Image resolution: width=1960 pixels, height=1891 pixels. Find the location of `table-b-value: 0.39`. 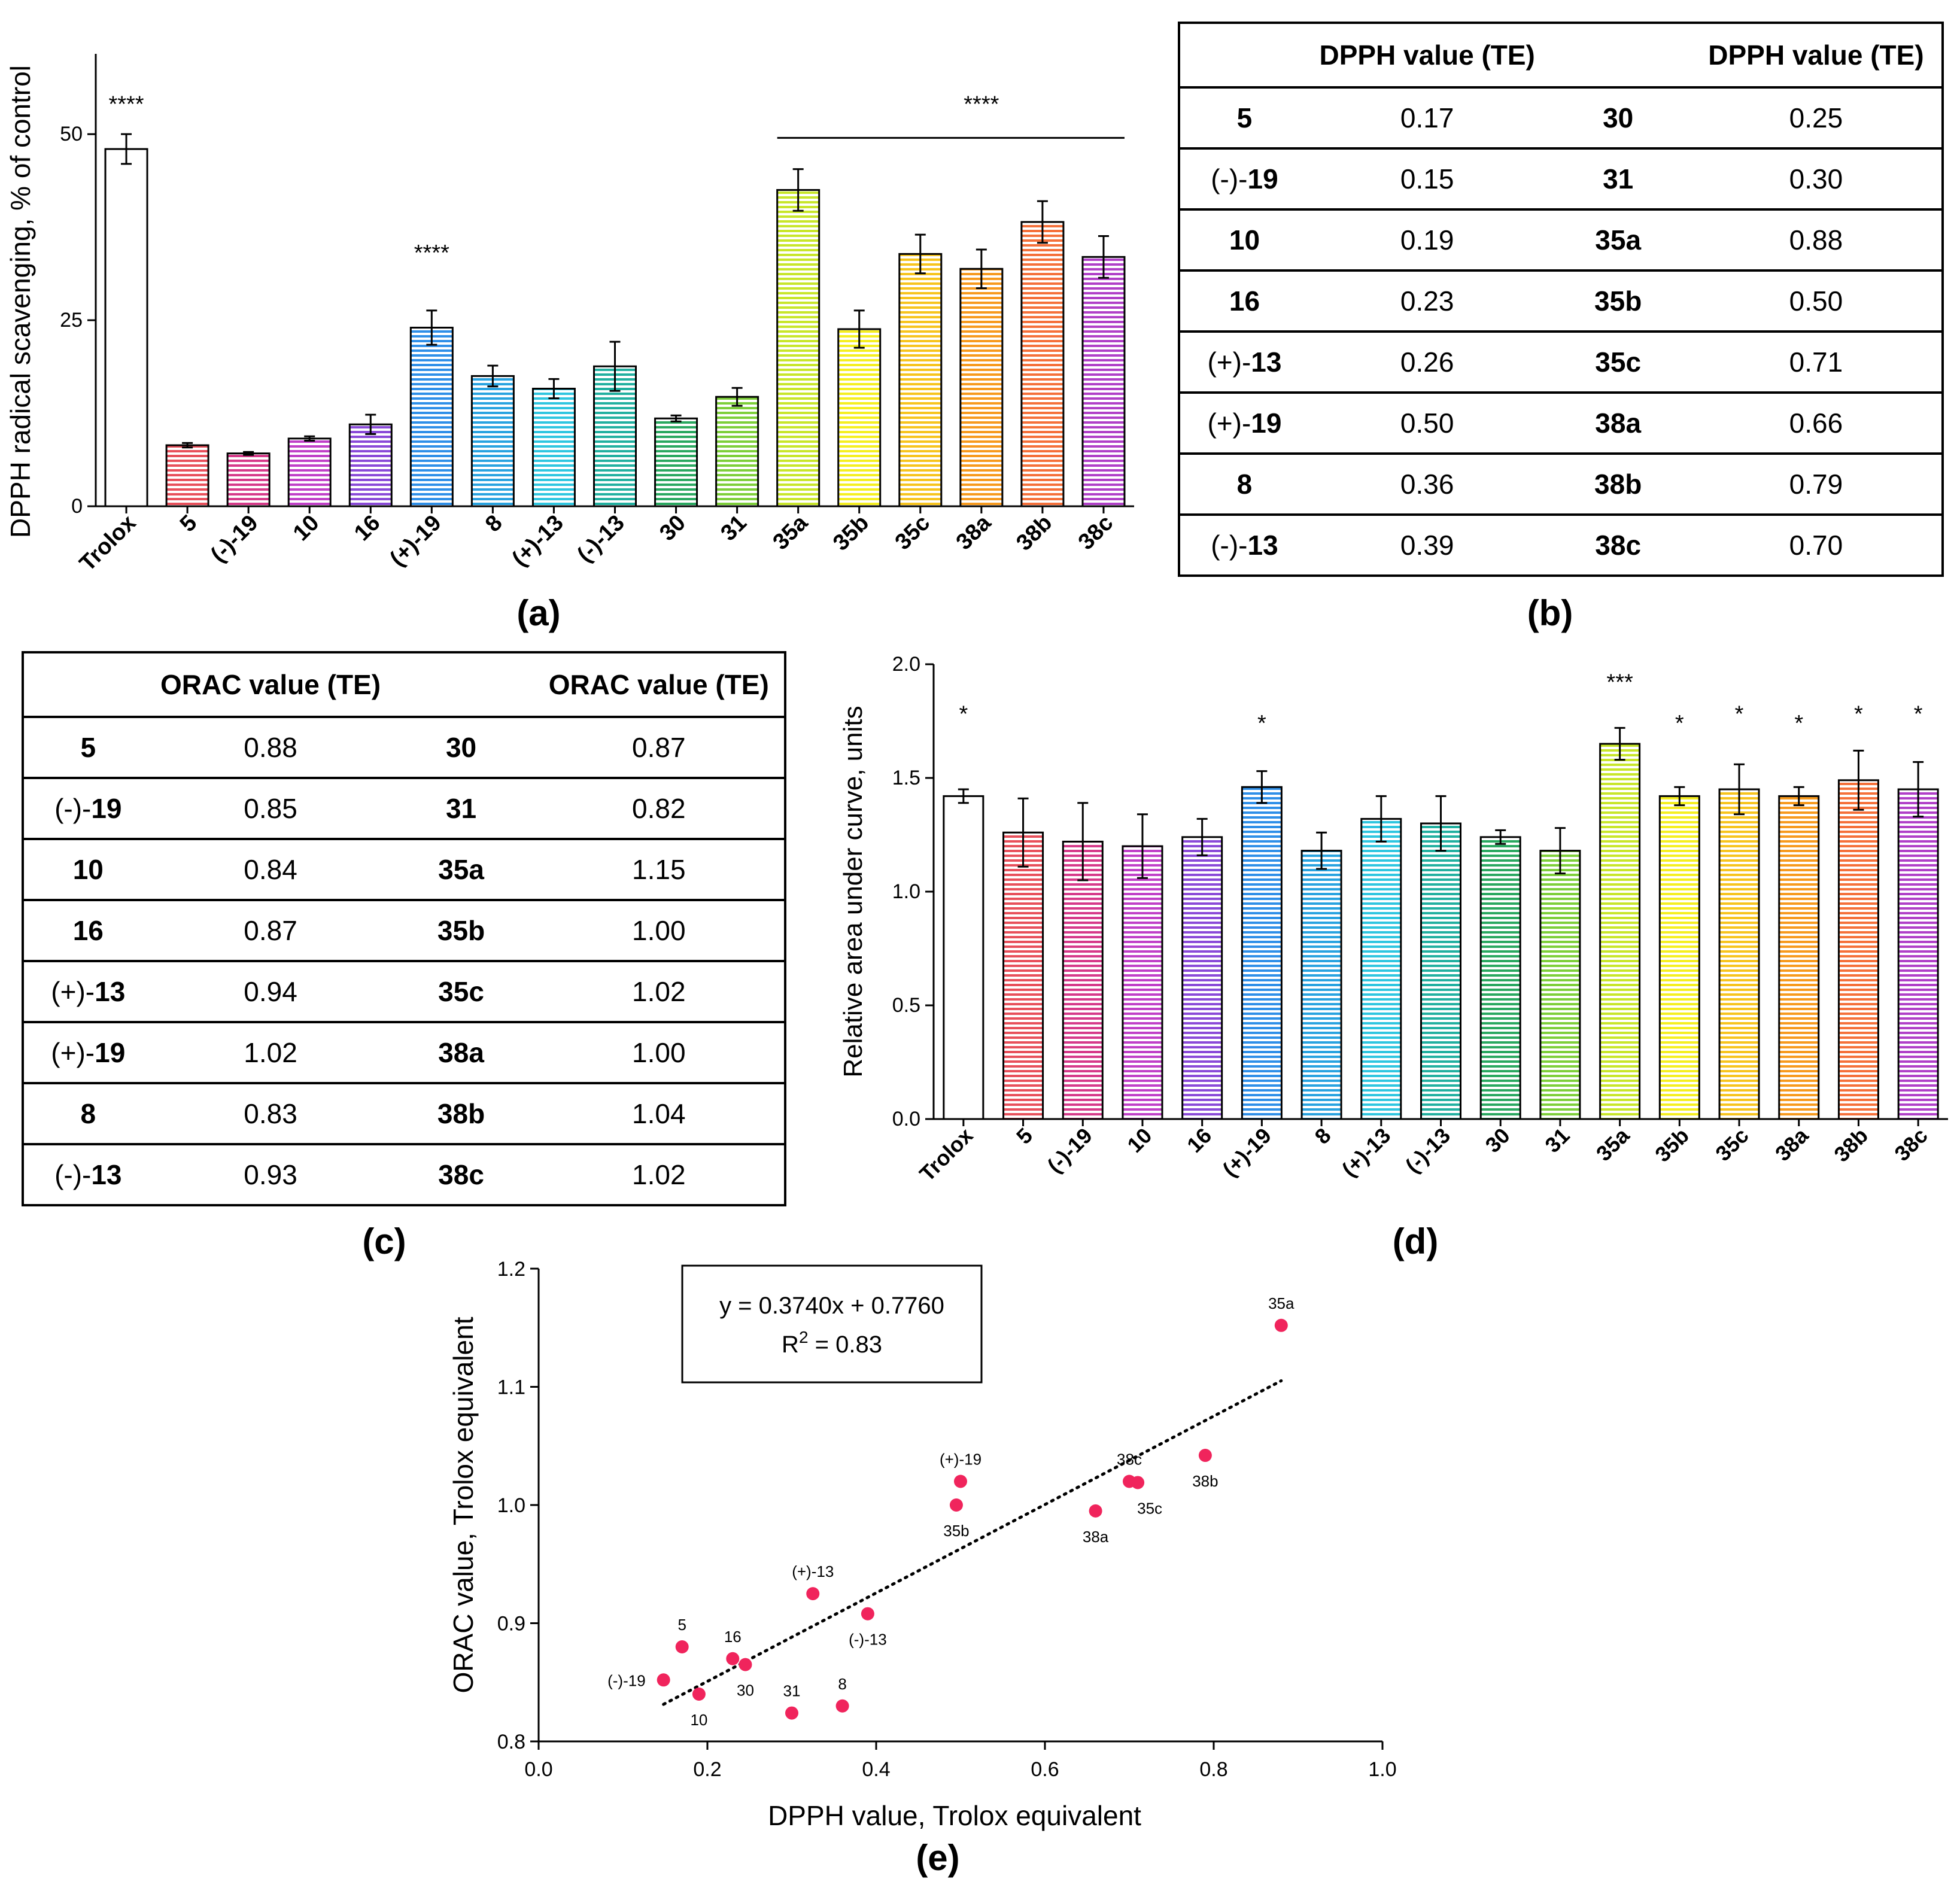

table-b-value: 0.39 is located at coordinates (1427, 545).